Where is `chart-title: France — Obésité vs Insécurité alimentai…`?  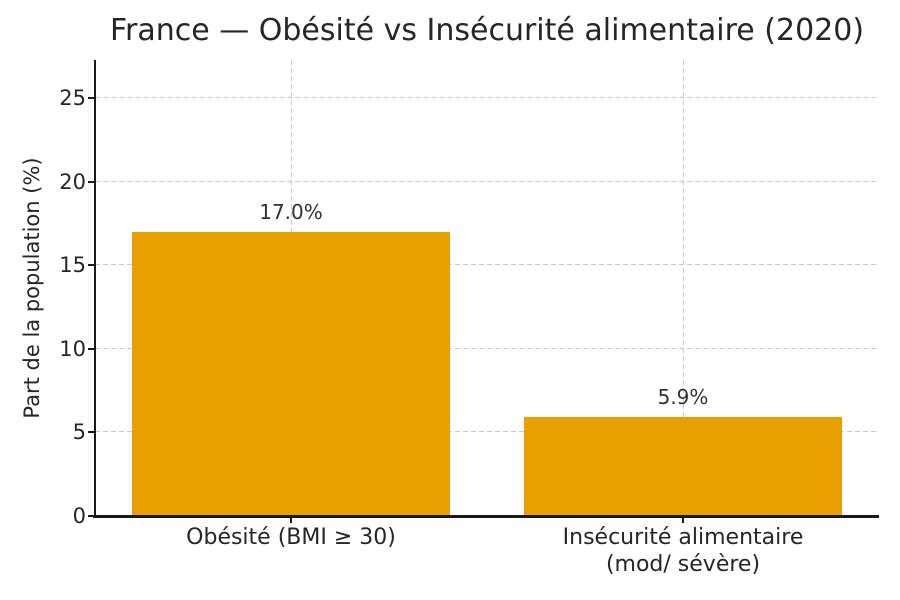 chart-title: France — Obésité vs Insécurité alimentai… is located at coordinates (487, 30).